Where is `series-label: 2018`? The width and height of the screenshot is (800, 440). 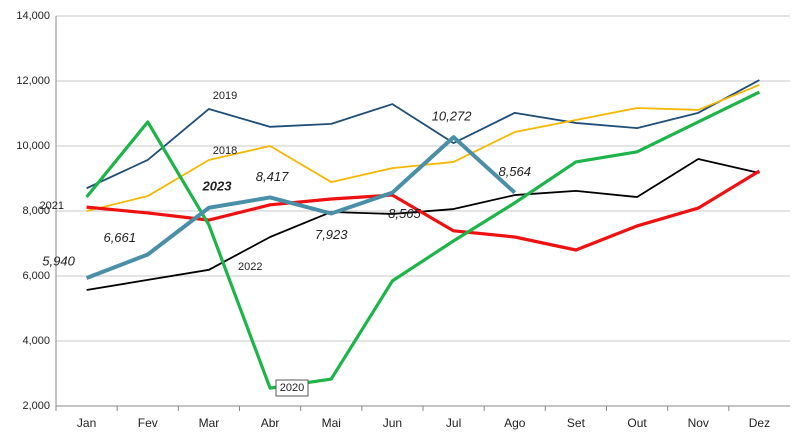 series-label: 2018 is located at coordinates (225, 151).